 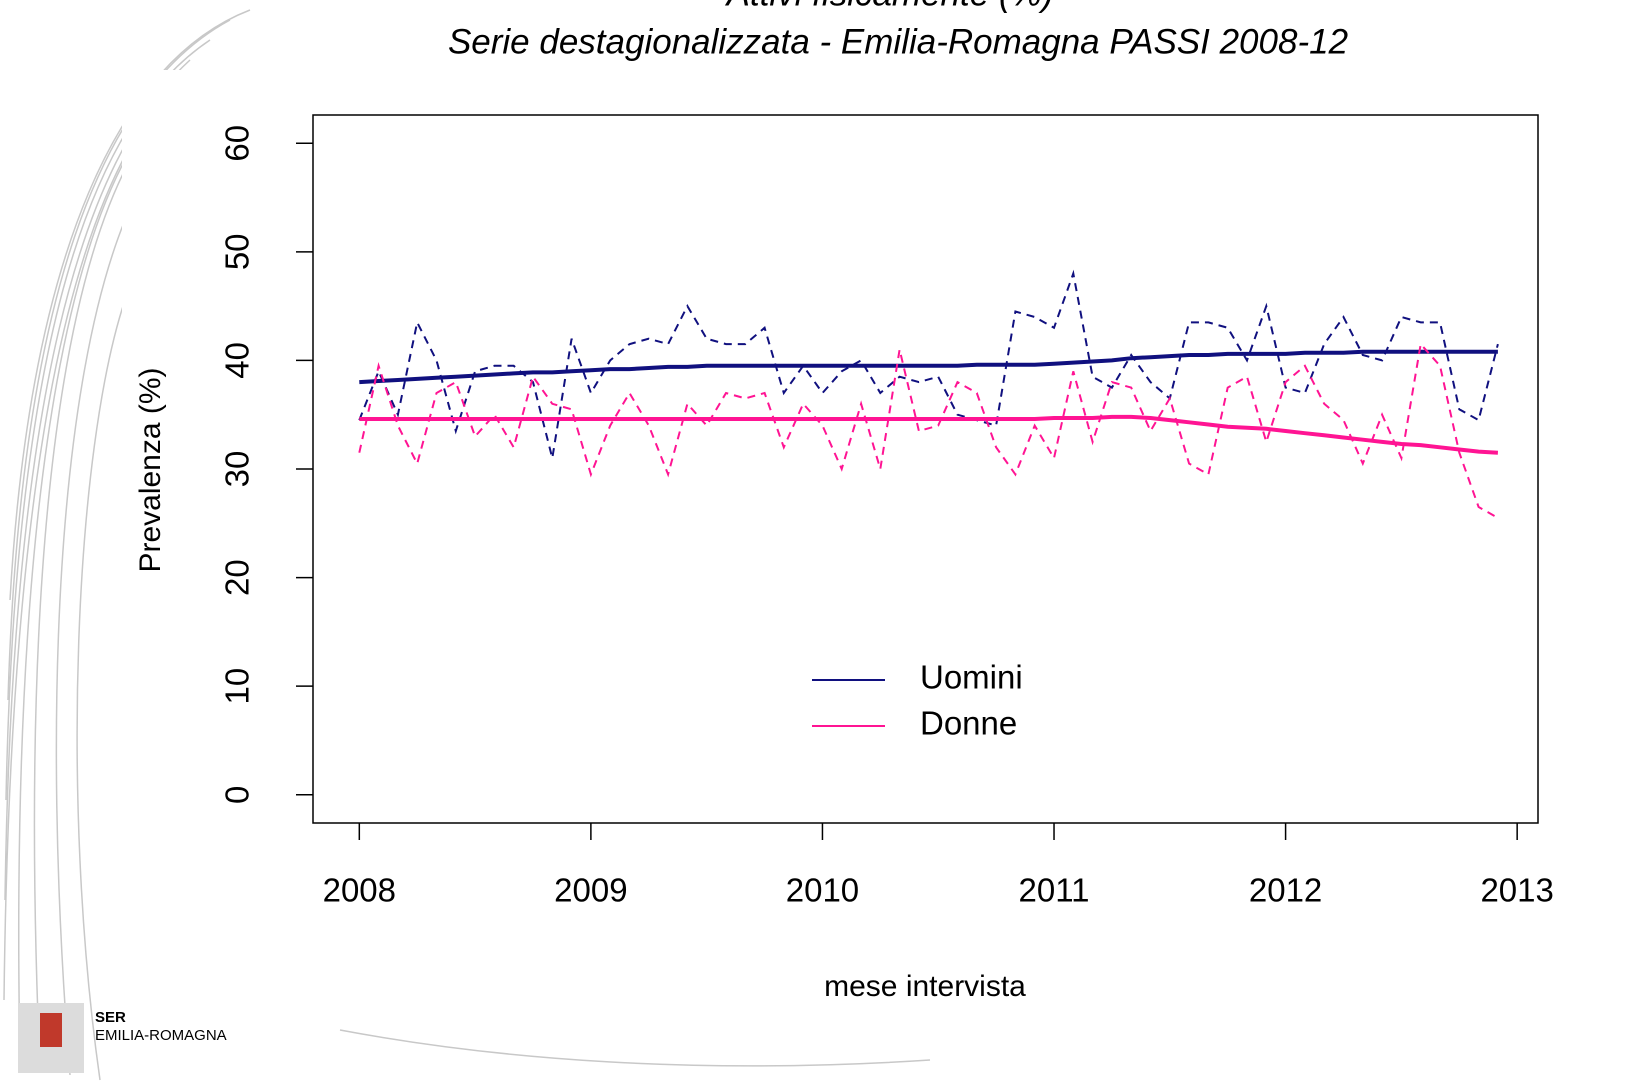 What do you see at coordinates (161, 1035) in the screenshot?
I see `logo-text: EMILIA-ROMAGNA` at bounding box center [161, 1035].